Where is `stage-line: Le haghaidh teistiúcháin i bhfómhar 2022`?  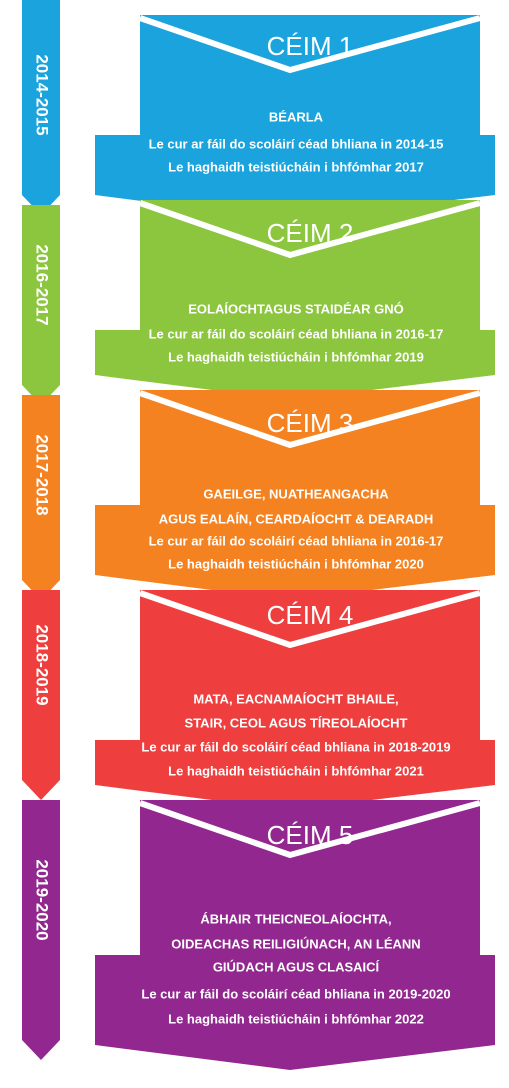
stage-line: Le haghaidh teistiúcháin i bhfómhar 2022 is located at coordinates (296, 1018).